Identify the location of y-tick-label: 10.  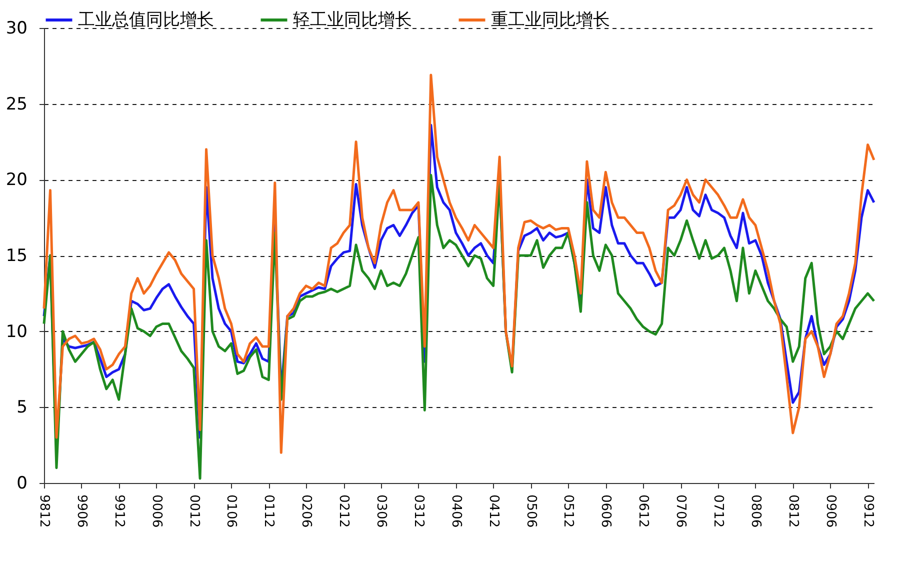
(17, 332).